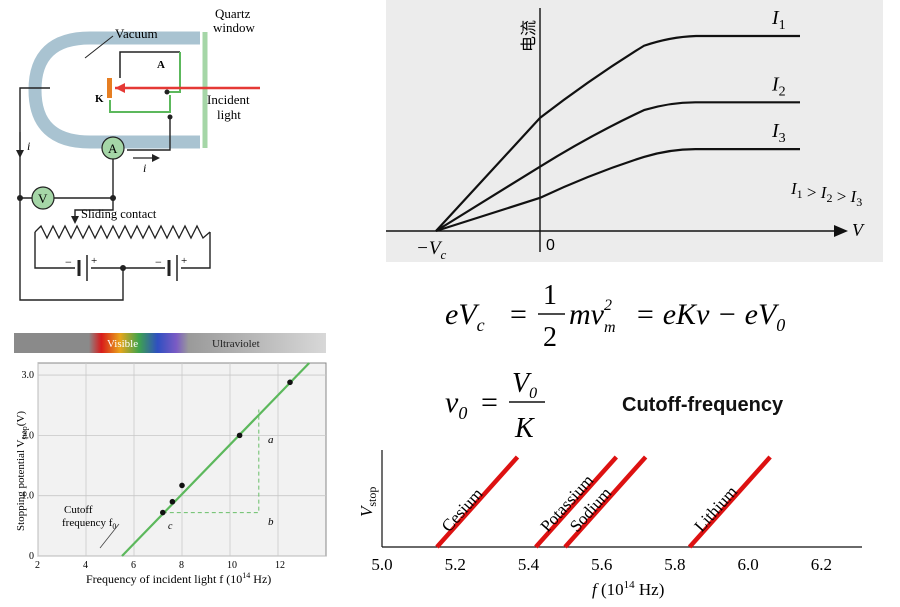 This screenshot has width=900, height=607. Describe the element at coordinates (120, 88) in the screenshot. I see `incident-light-arrowhead` at that location.